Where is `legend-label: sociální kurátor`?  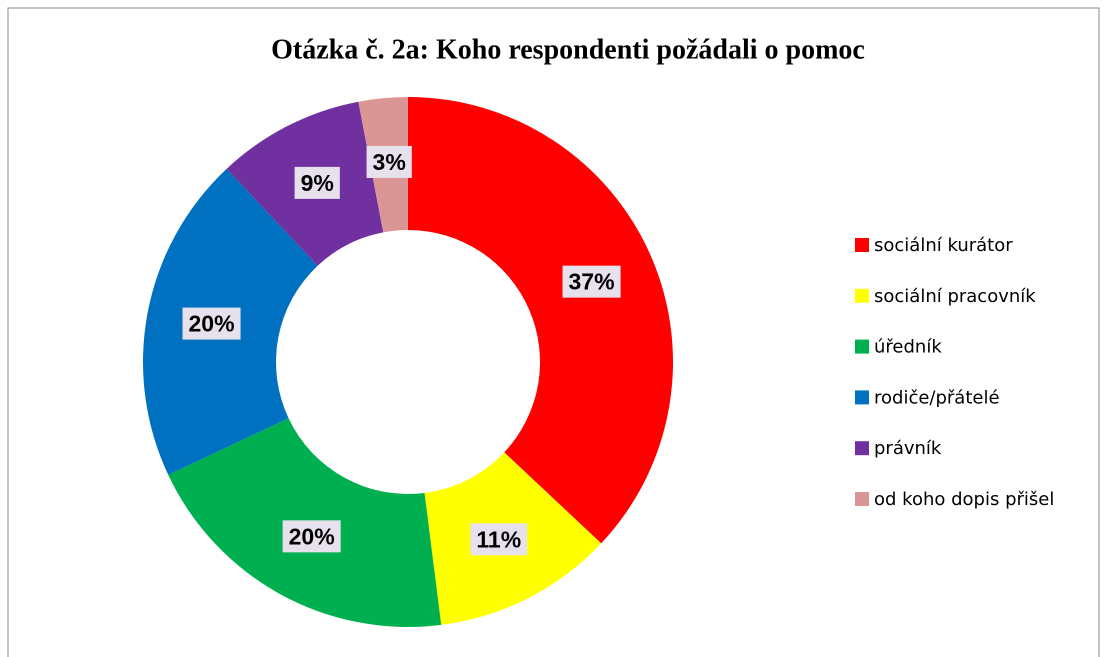 legend-label: sociální kurátor is located at coordinates (943, 245).